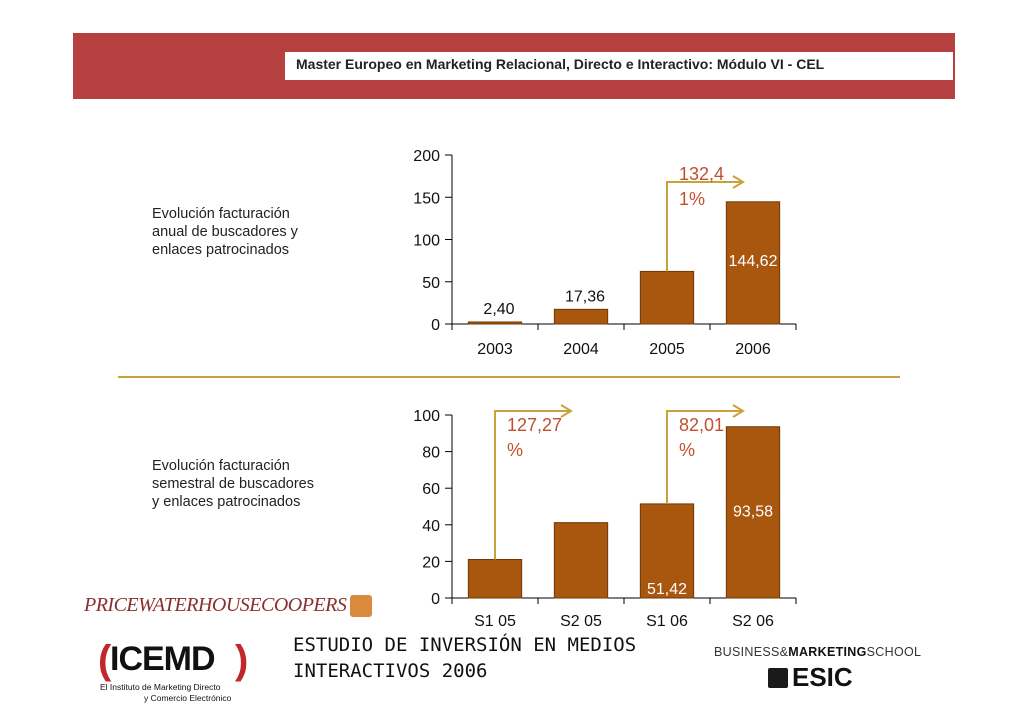 The image size is (1030, 728). Describe the element at coordinates (778, 677) in the screenshot. I see `esic-emblem-icon` at that location.